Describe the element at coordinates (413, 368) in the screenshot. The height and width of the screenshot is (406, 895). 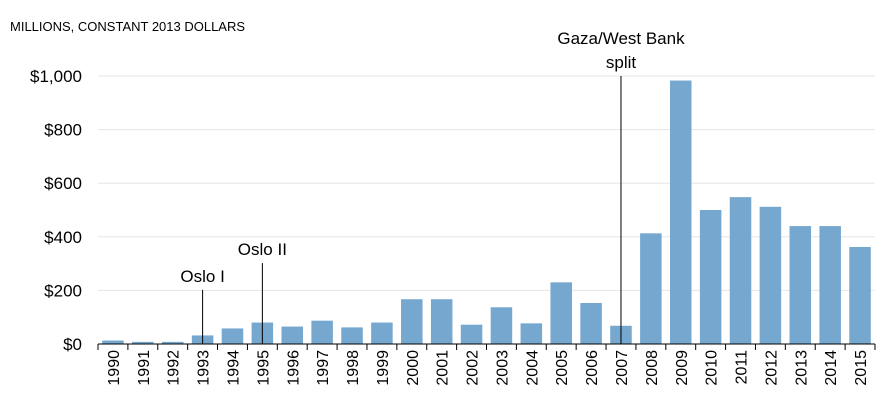
I see `x-tick-label: 2000` at that location.